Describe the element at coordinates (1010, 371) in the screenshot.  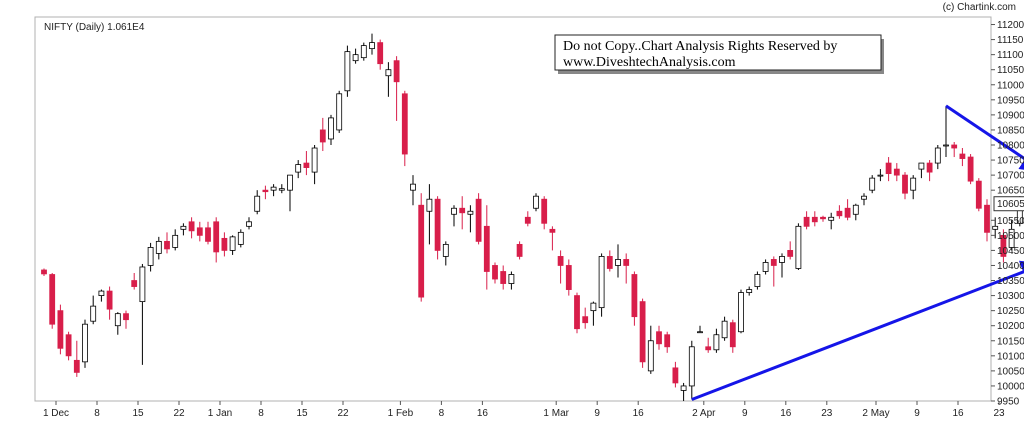
I see `y-tick-label: 10050` at that location.